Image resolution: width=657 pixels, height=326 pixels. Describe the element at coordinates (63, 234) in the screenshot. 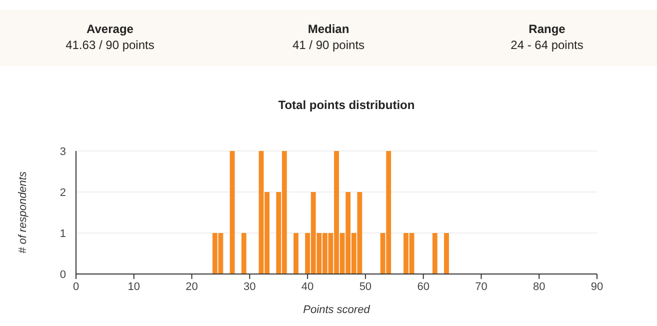

I see `y-tick-label: 1` at that location.